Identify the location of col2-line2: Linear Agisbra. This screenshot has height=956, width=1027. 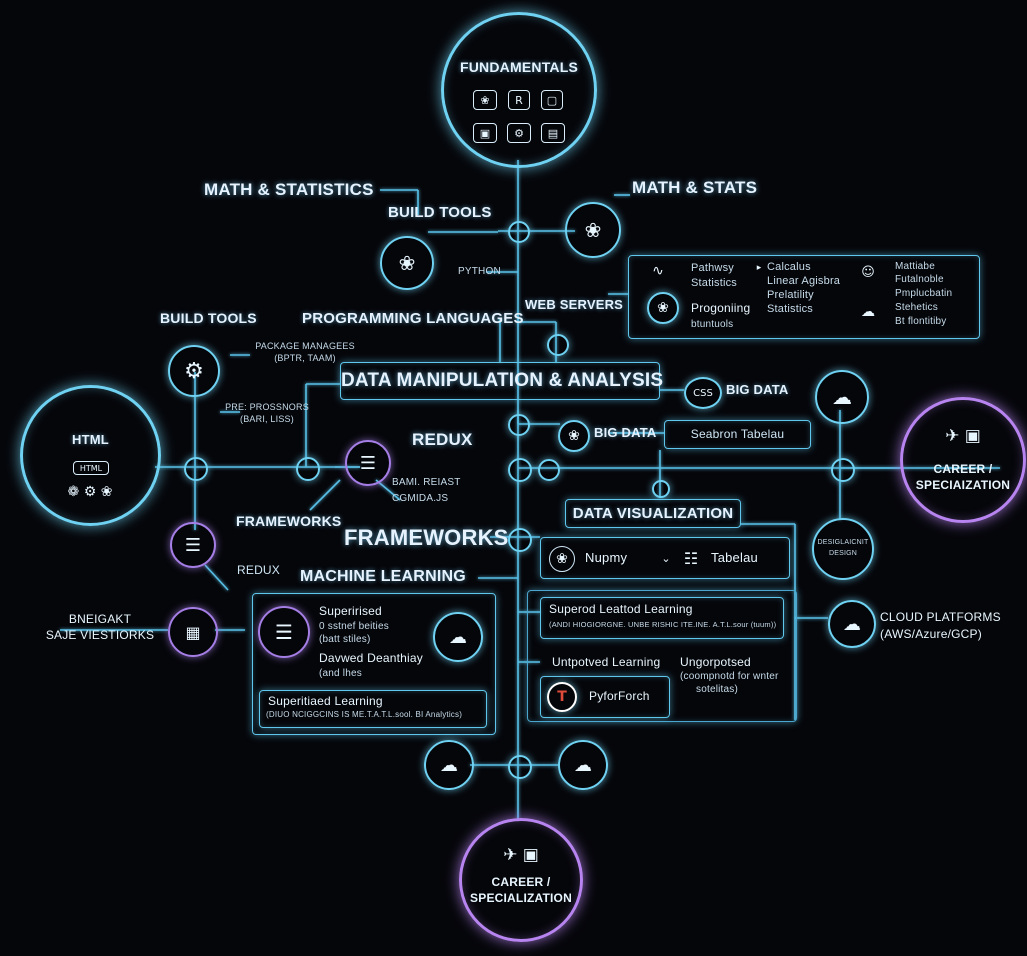
(804, 281).